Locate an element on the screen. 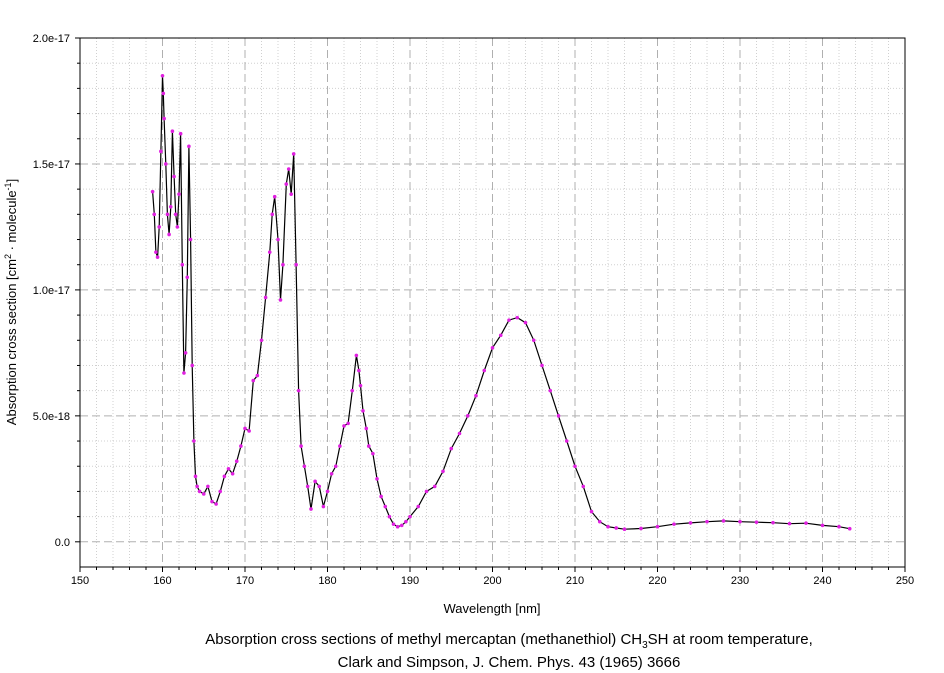  x-tick-label: 250 is located at coordinates (905, 581).